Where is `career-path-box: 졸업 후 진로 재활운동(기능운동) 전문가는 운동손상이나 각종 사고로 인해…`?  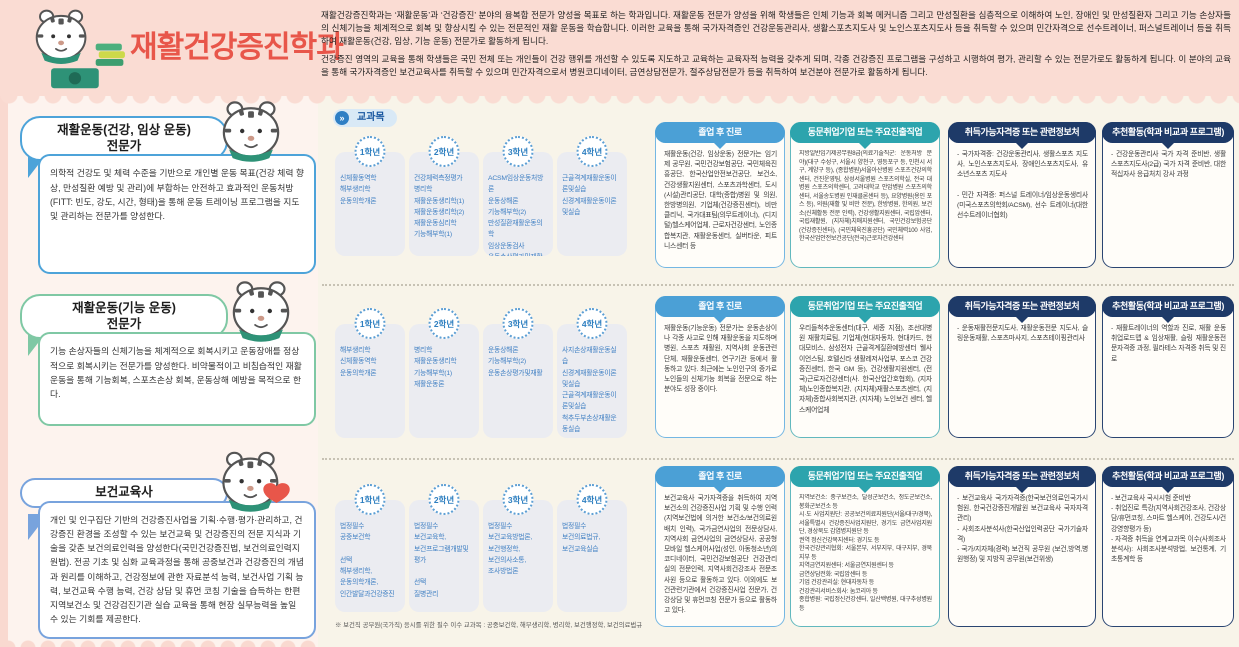 career-path-box: 졸업 후 진로 재활운동(기능운동) 전문가는 운동손상이나 각종 사고로 인해… is located at coordinates (720, 367).